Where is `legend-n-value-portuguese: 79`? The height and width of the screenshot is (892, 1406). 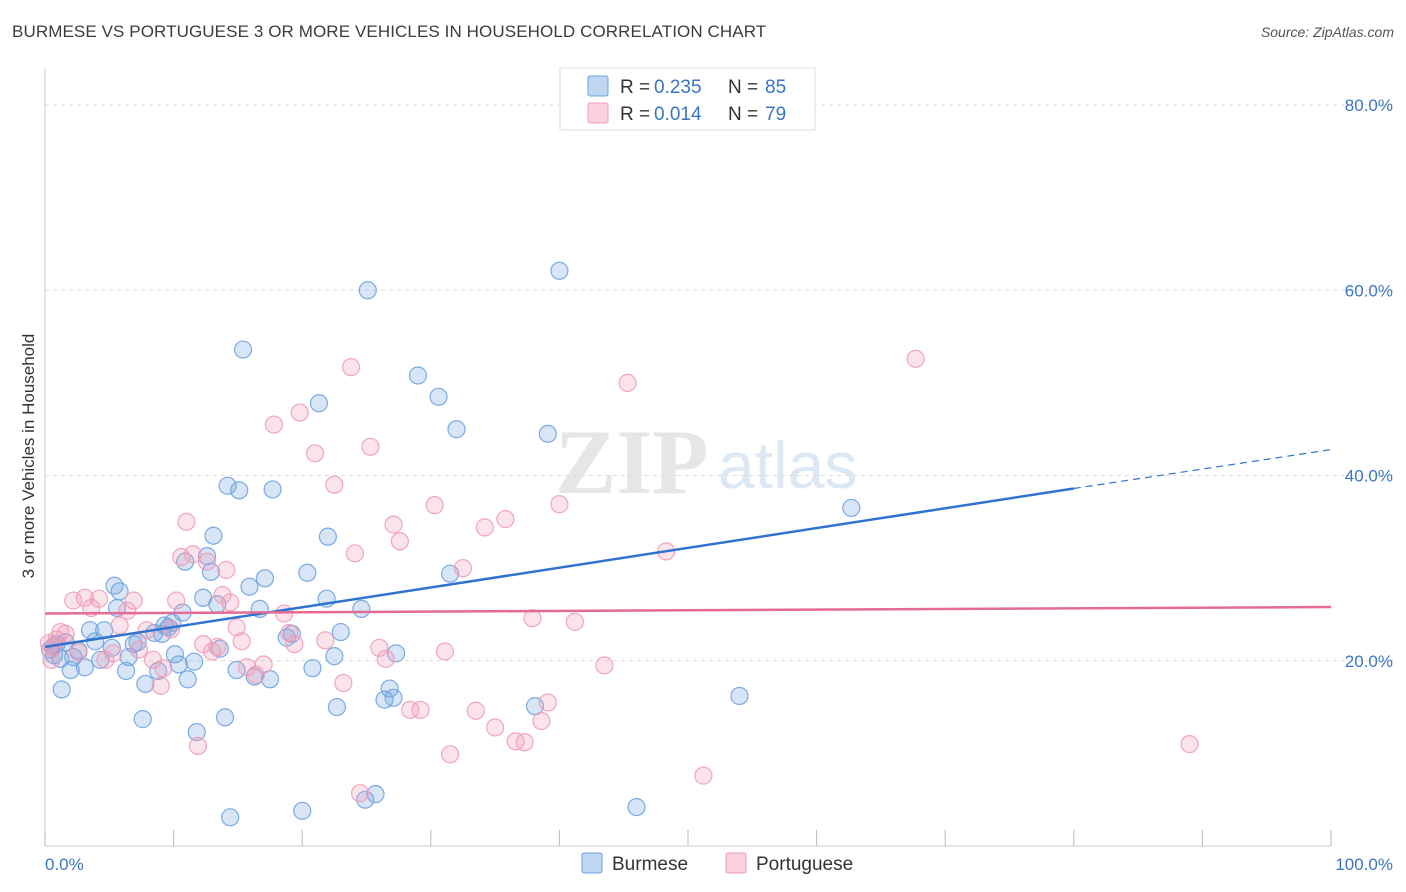
legend-n-value-portuguese: 79 is located at coordinates (775, 114).